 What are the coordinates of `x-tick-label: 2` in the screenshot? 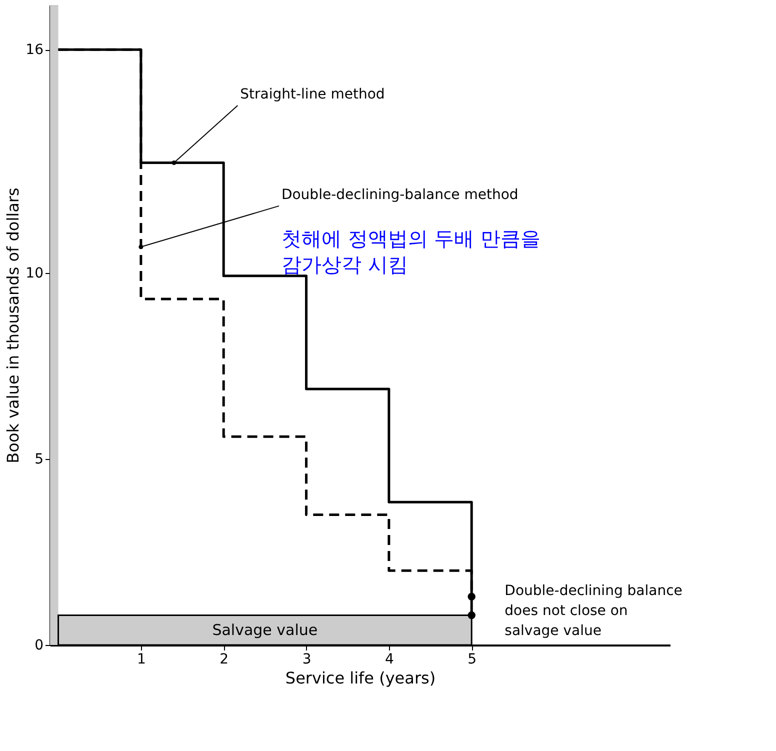 It's located at (224, 660).